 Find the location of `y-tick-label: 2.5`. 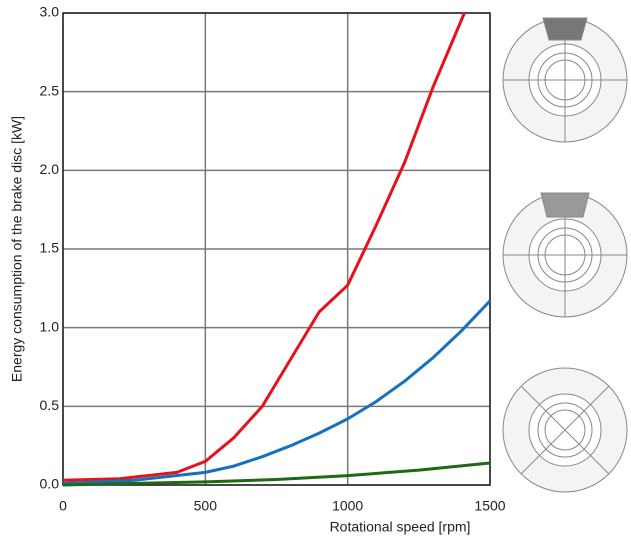

y-tick-label: 2.5 is located at coordinates (50, 90).